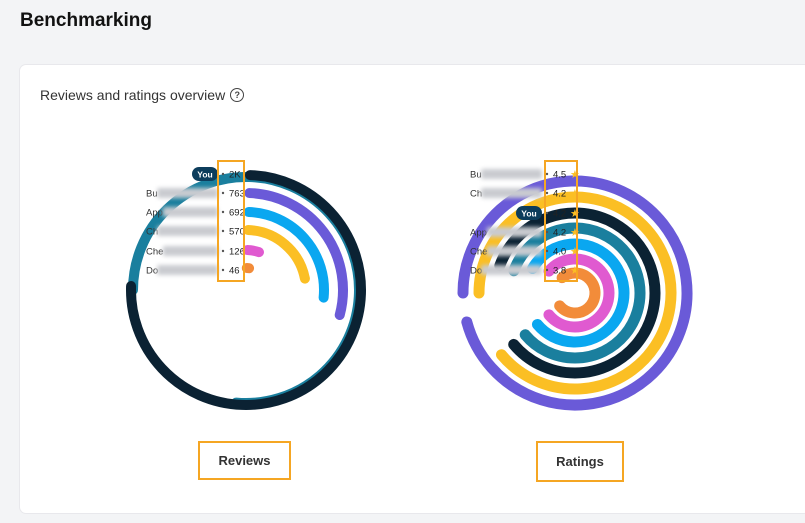 This screenshot has height=523, width=805. What do you see at coordinates (237, 194) in the screenshot?
I see `reviews-value-1: 763` at bounding box center [237, 194].